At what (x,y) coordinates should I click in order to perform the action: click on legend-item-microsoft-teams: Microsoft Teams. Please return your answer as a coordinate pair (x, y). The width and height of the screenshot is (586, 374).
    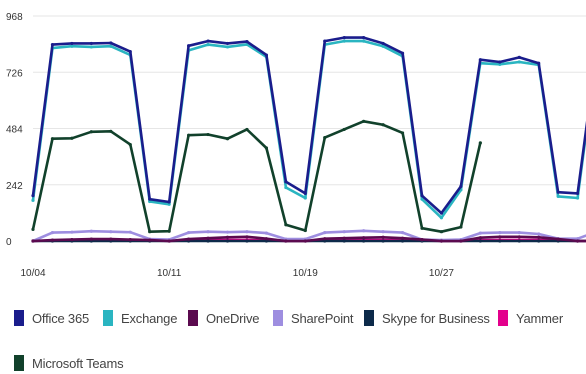
    Looking at the image, I should click on (69, 363).